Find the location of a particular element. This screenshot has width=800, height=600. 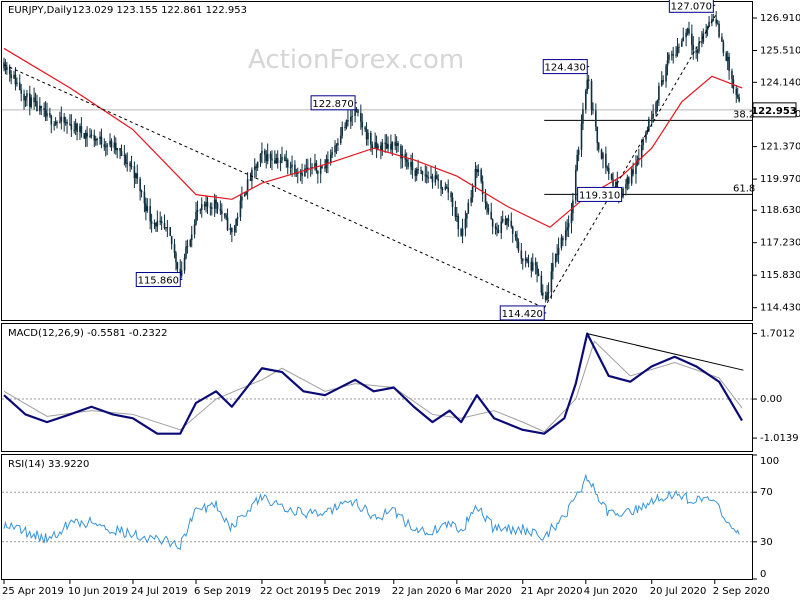

fib-level-label: 38.2 is located at coordinates (744, 114).